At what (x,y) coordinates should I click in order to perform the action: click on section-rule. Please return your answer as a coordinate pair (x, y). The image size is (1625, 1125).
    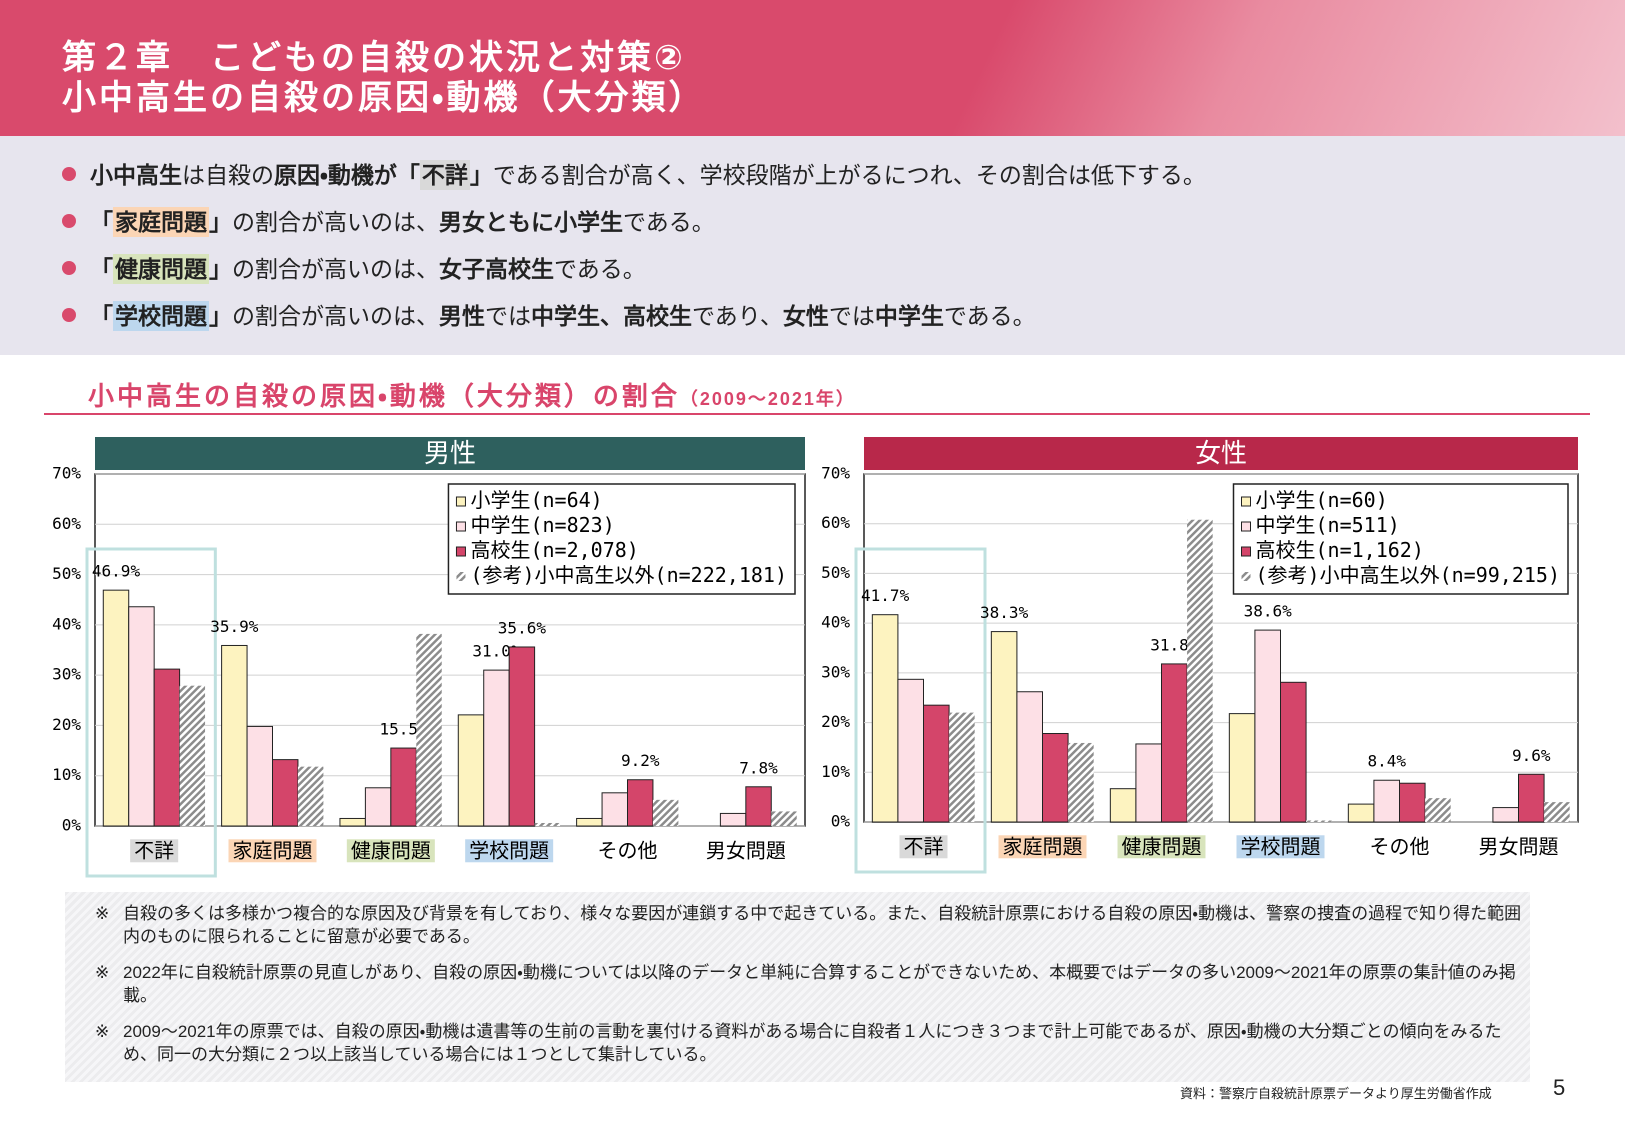
    Looking at the image, I should click on (817, 414).